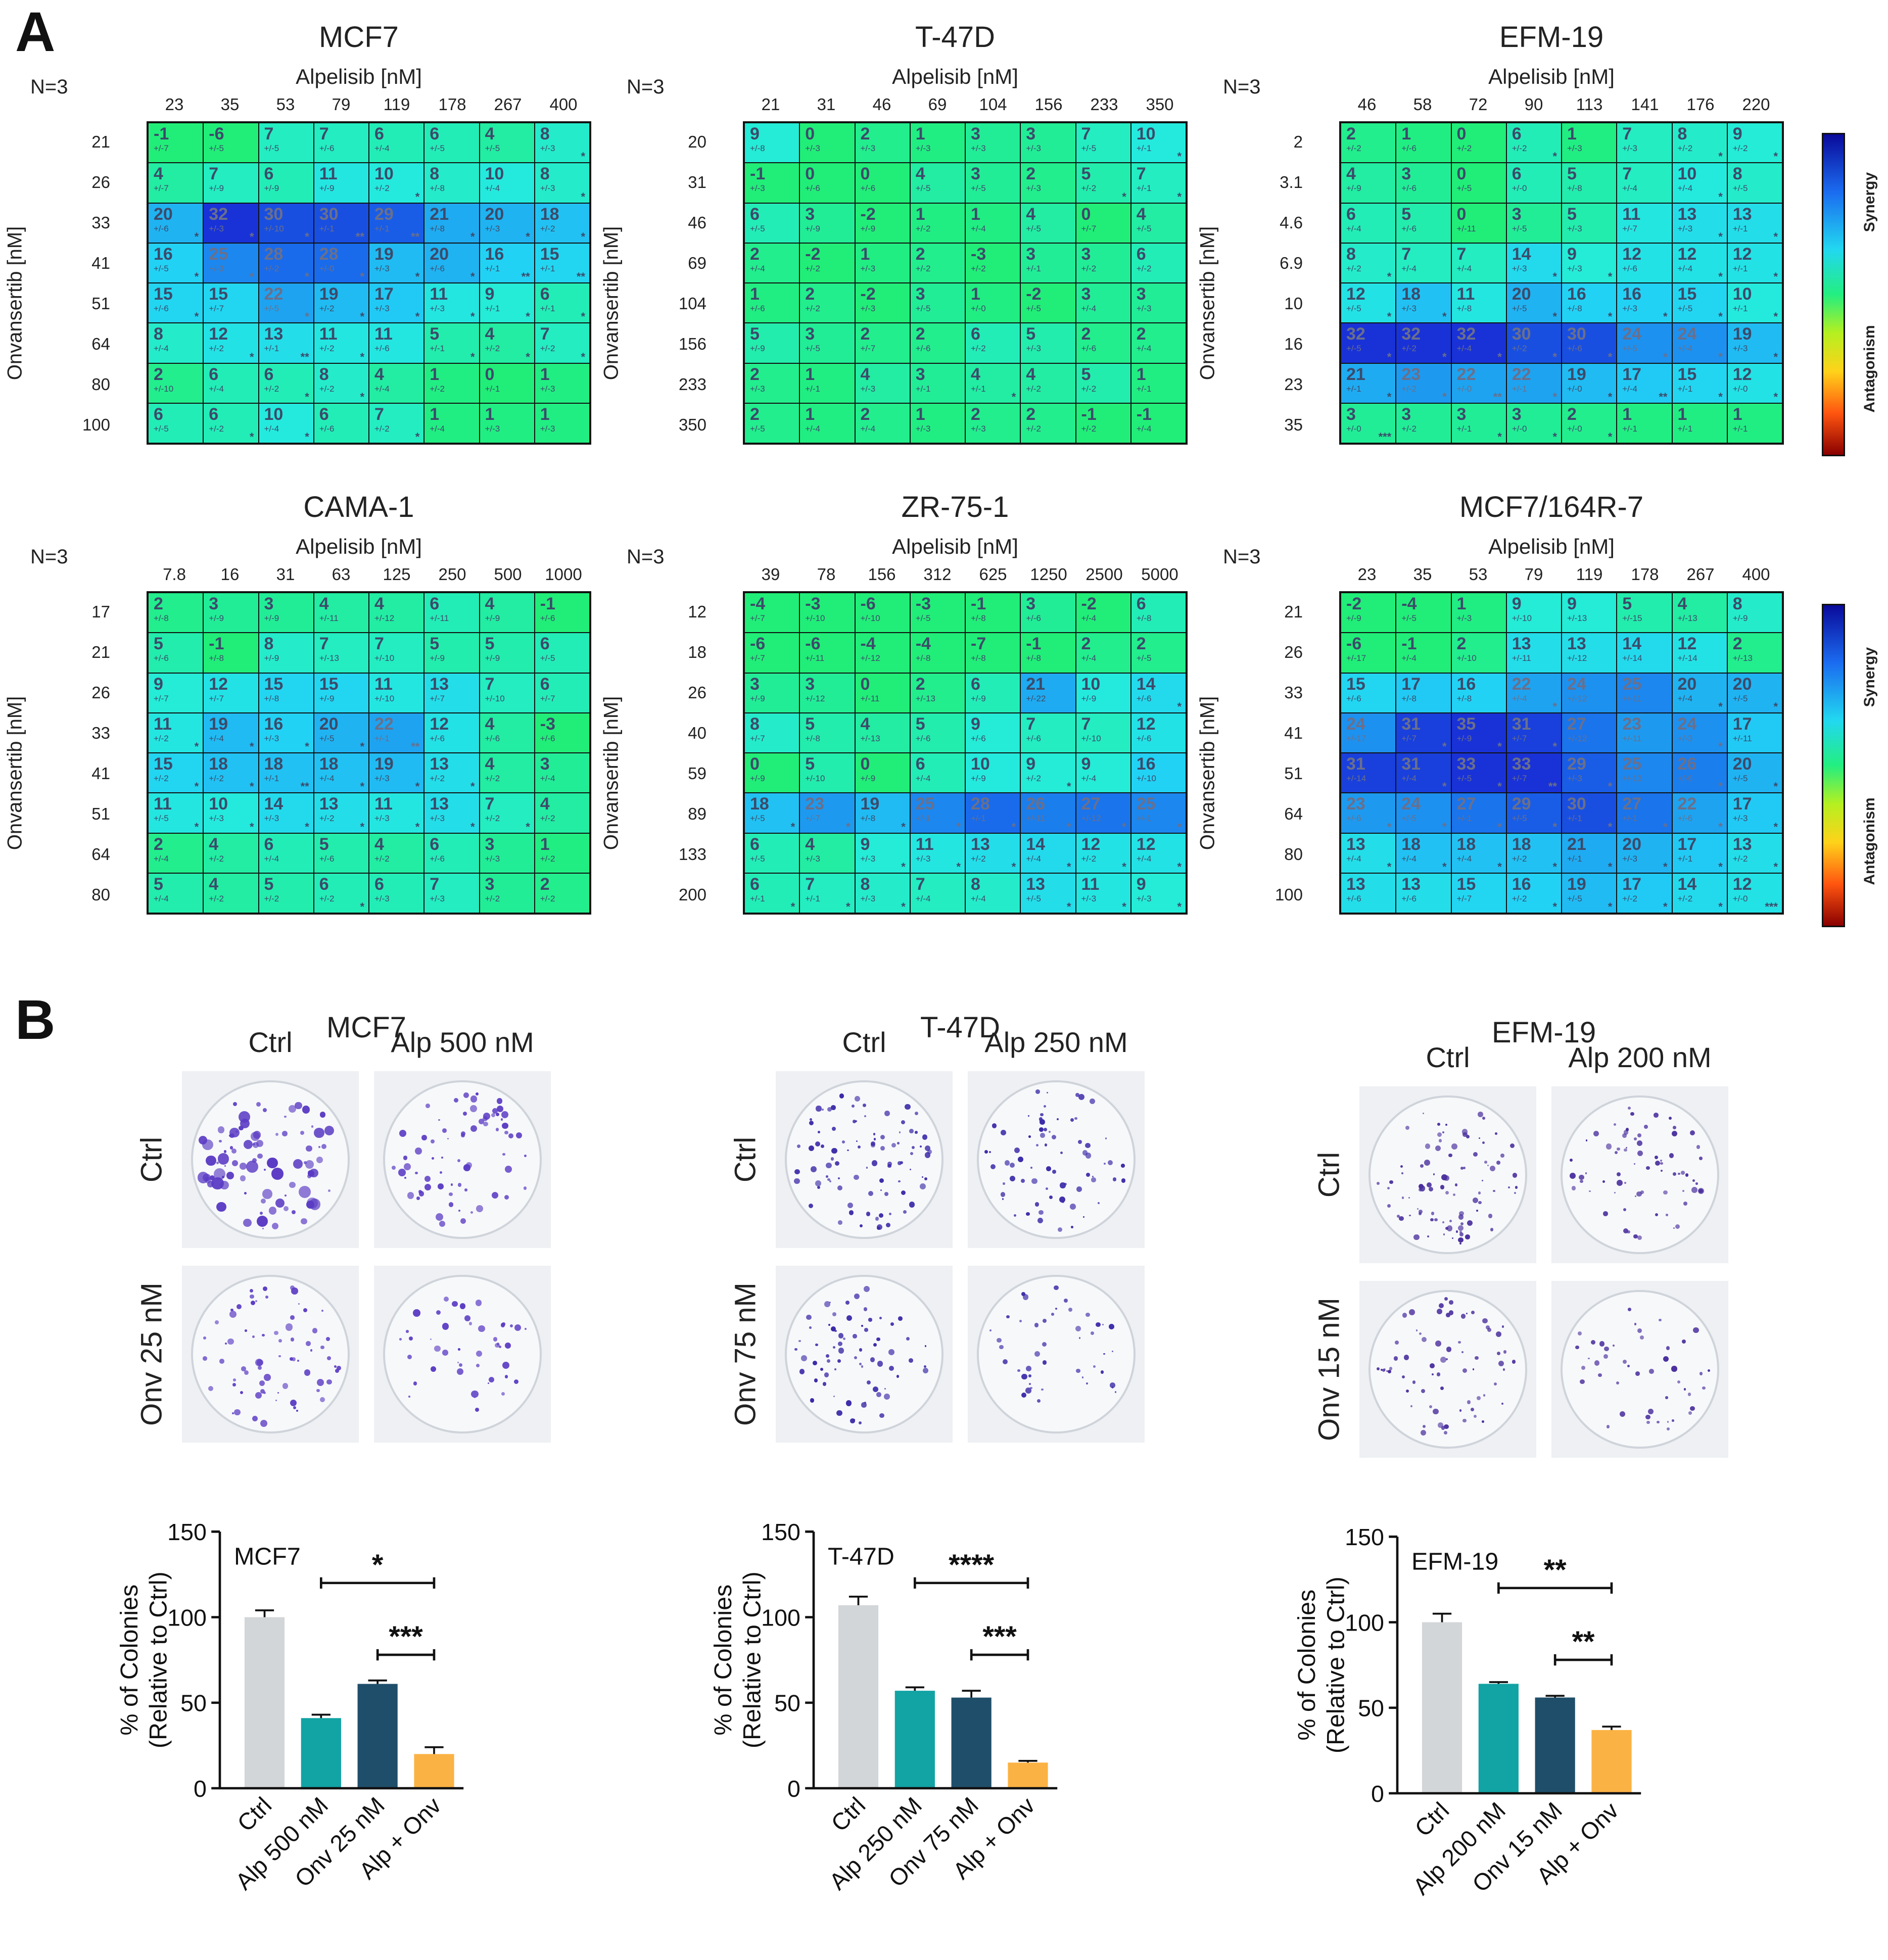 The image size is (1888, 1960). Describe the element at coordinates (286, 263) in the screenshot. I see `heatmap-cell: 28 +/-2 *` at that location.